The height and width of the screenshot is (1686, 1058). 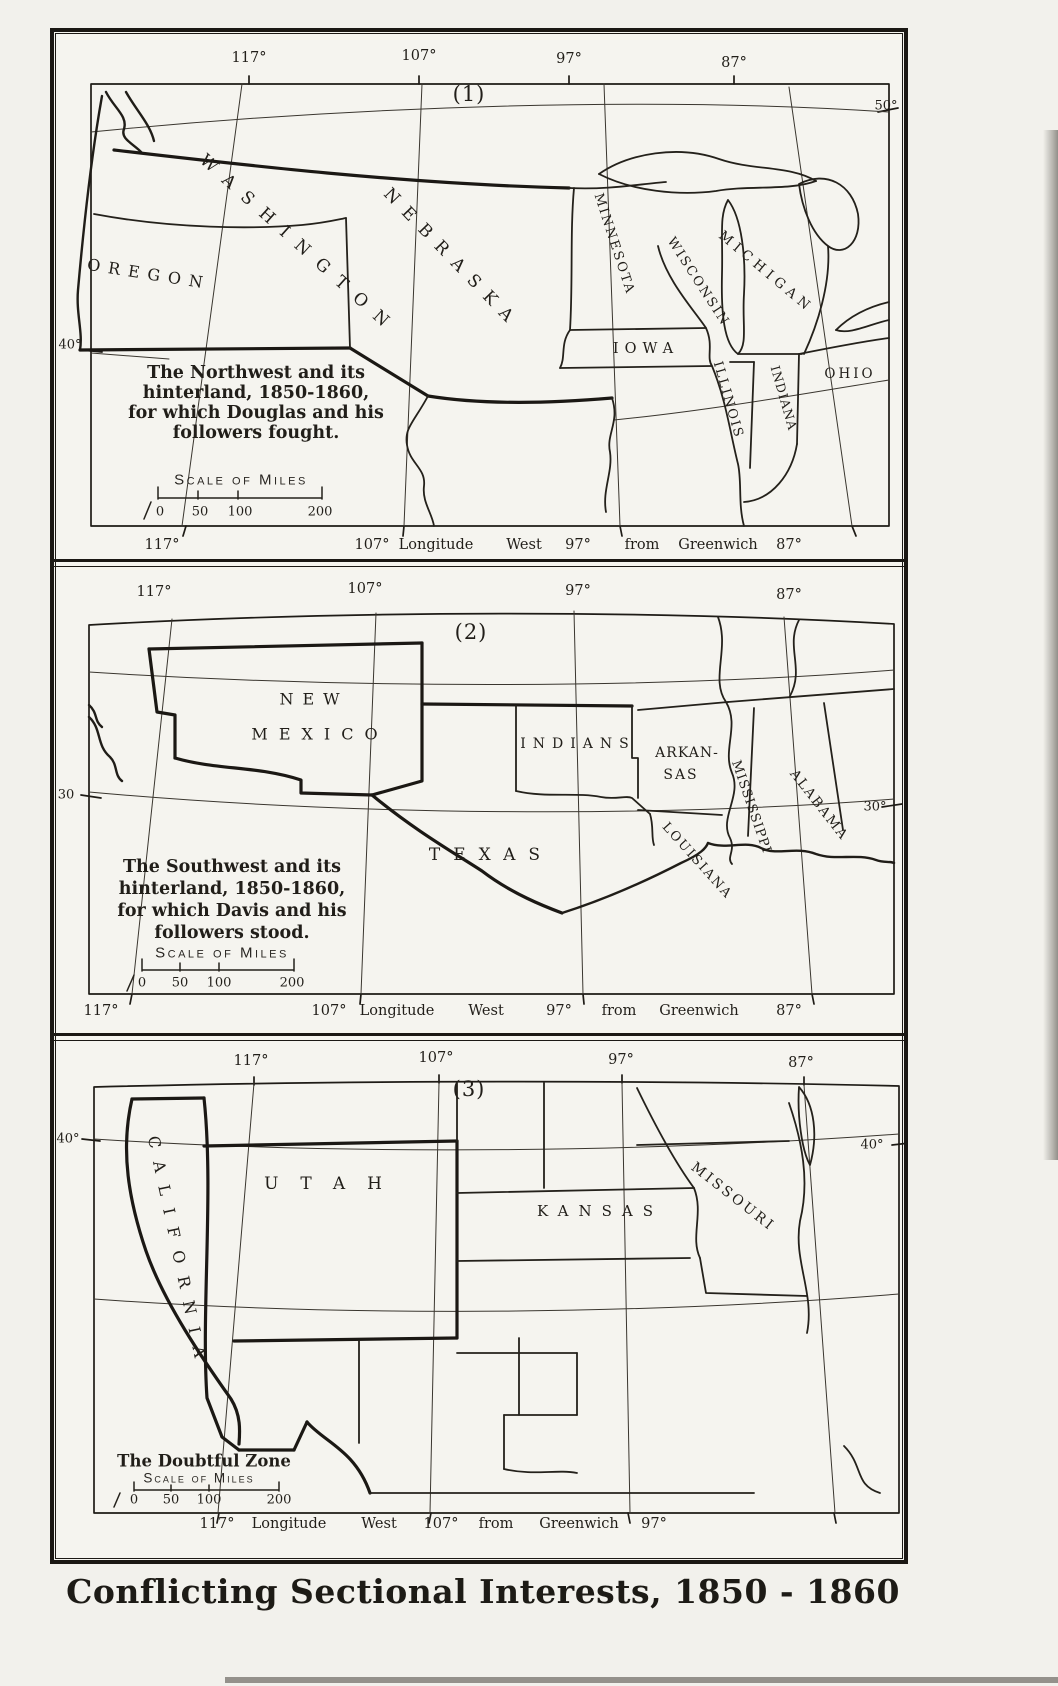 What do you see at coordinates (705, 740) in the screenshot?
I see `state-borders` at bounding box center [705, 740].